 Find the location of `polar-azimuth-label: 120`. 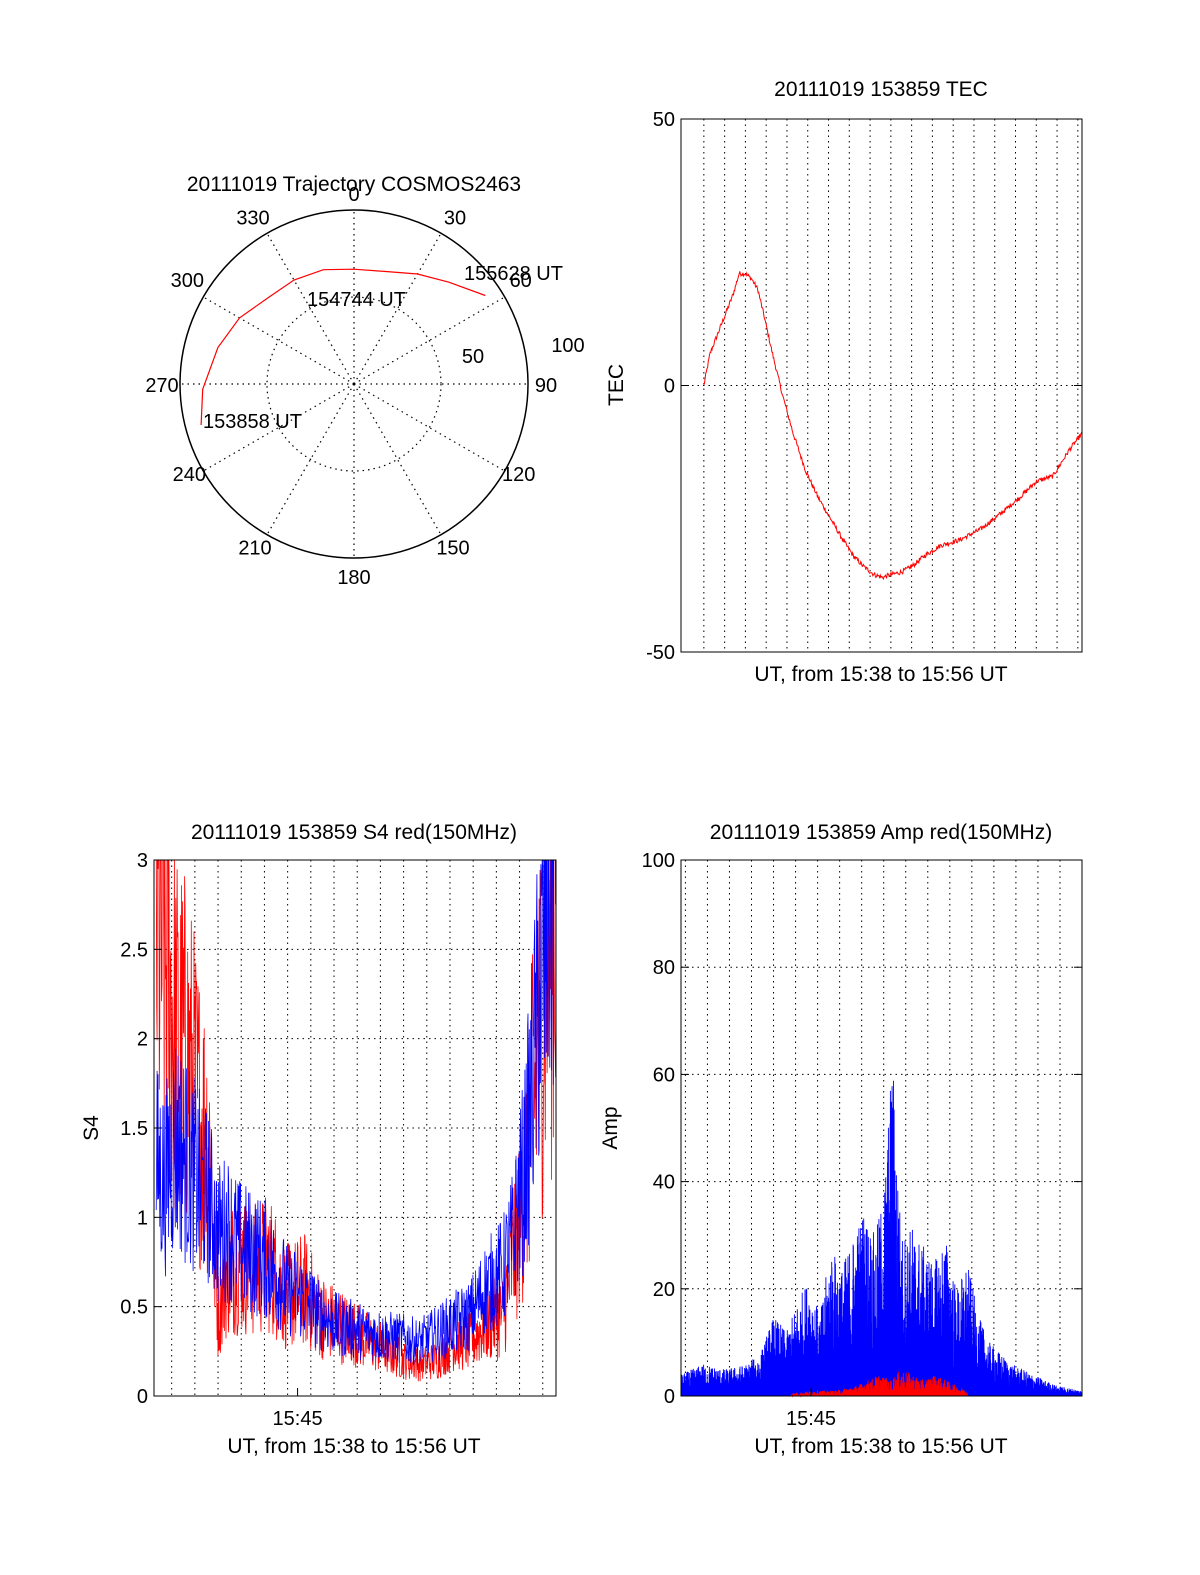

polar-azimuth-label: 120 is located at coordinates (518, 475).